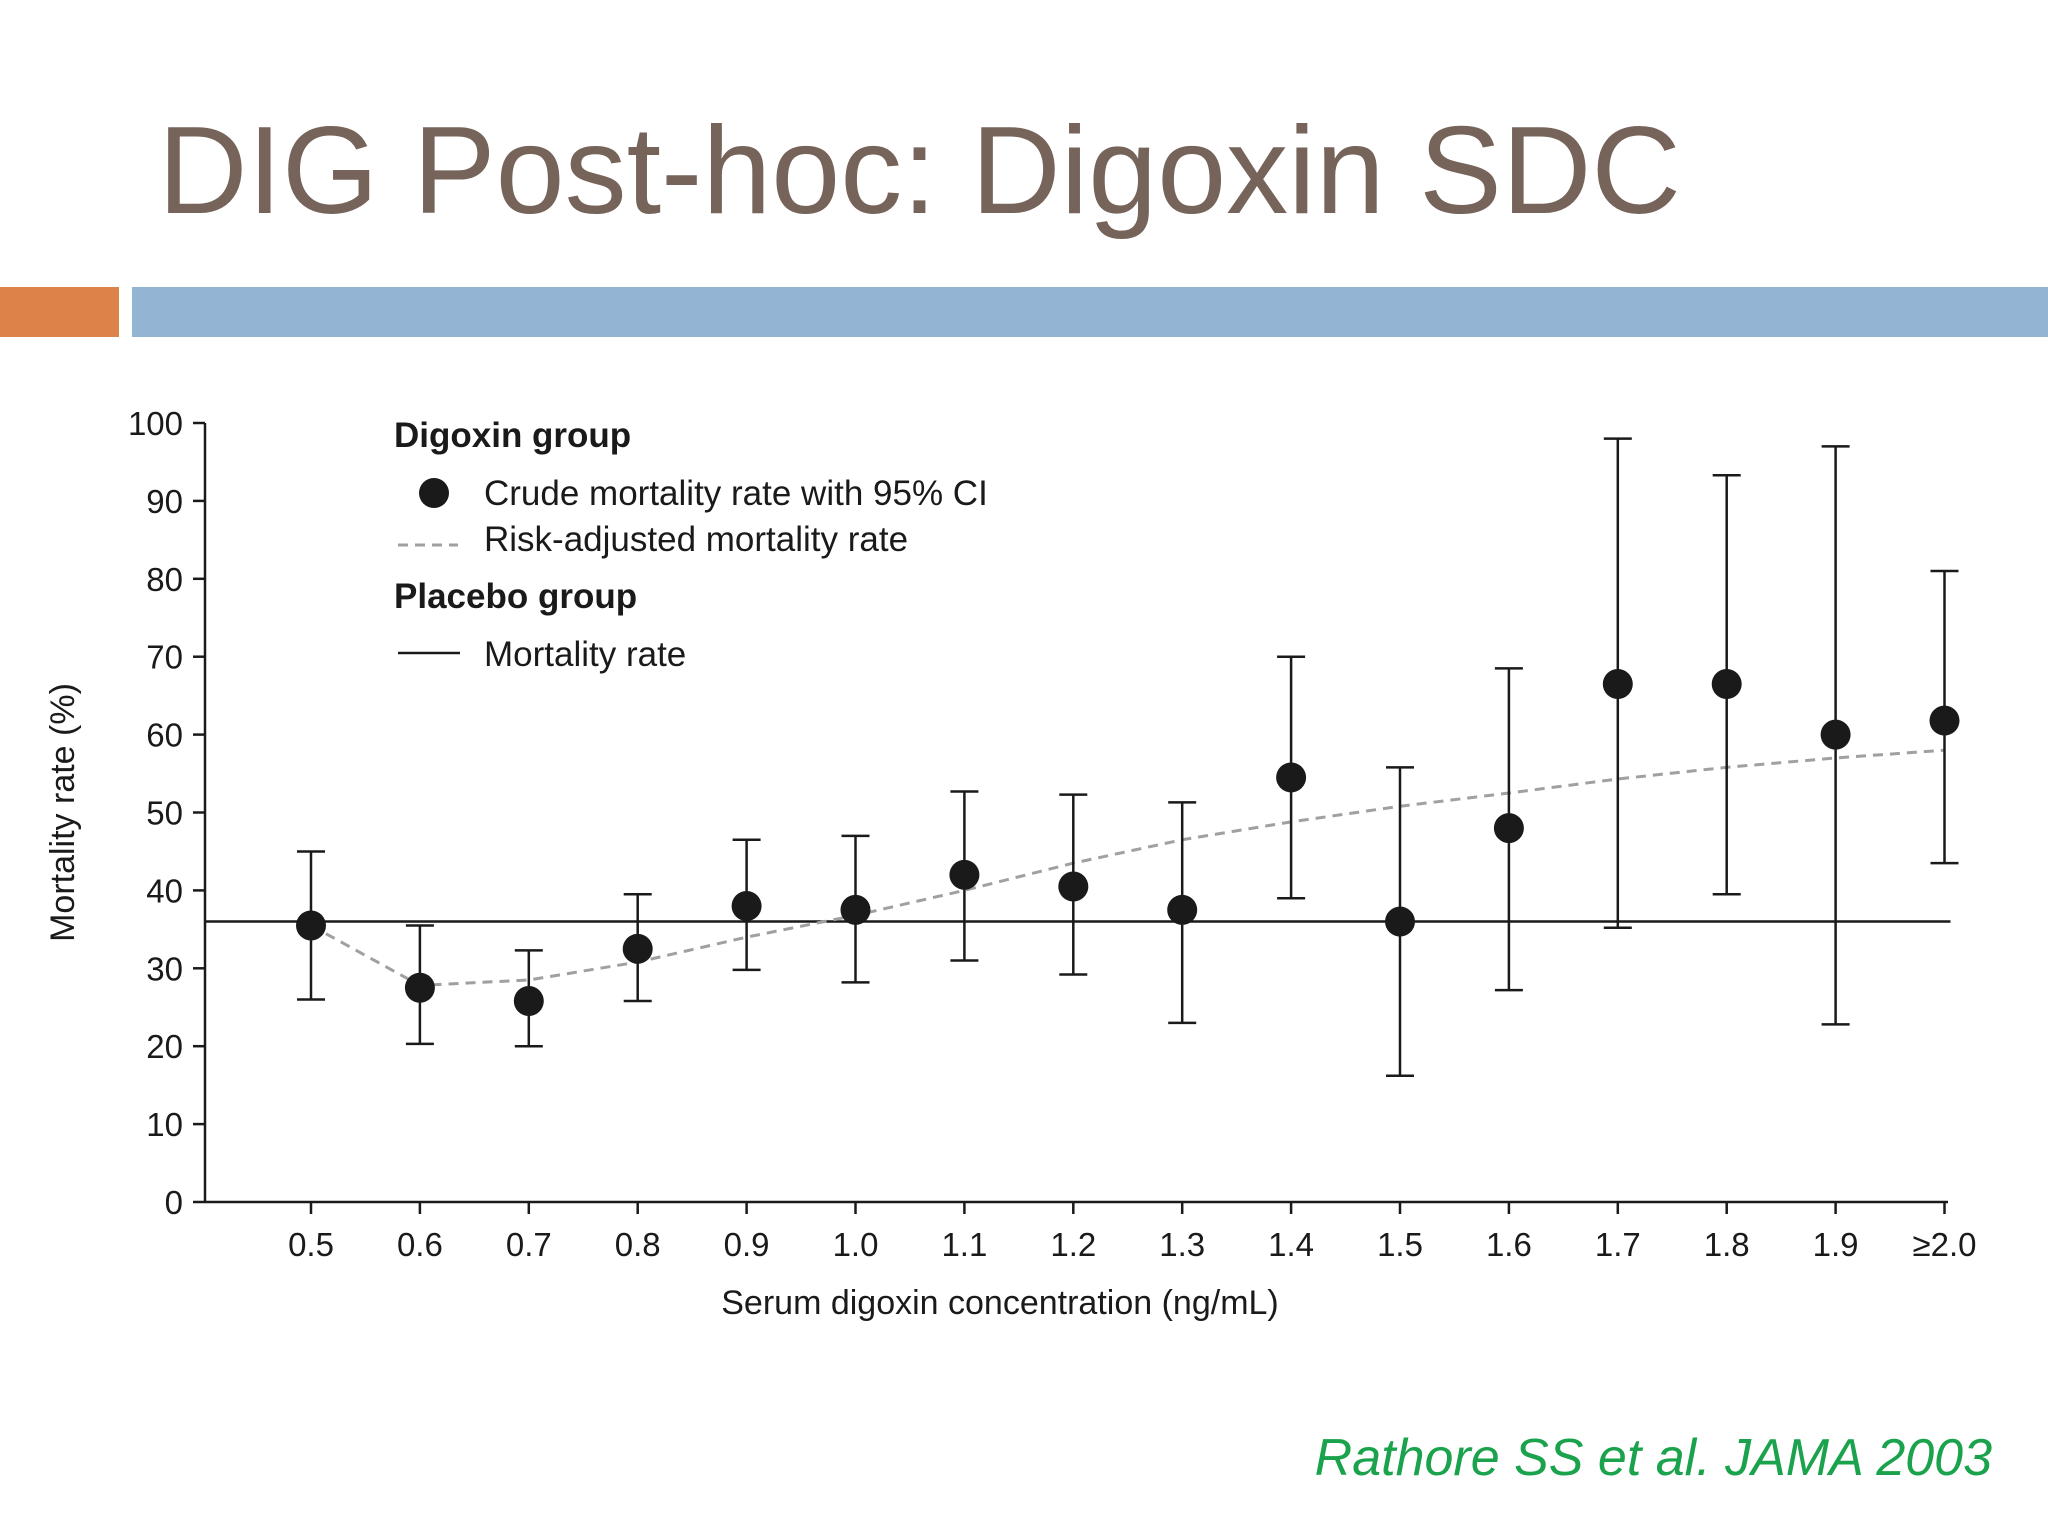  What do you see at coordinates (311, 1244) in the screenshot?
I see `x-tick-label: 0.5` at bounding box center [311, 1244].